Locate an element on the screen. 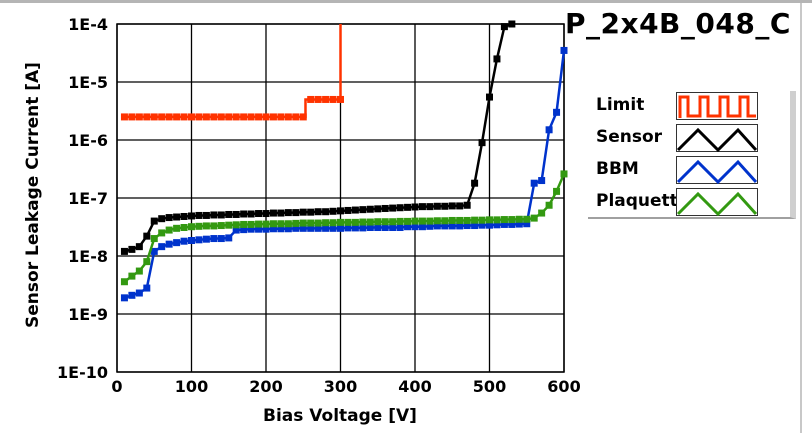  legend-item-limit: Limit is located at coordinates (688, 106).